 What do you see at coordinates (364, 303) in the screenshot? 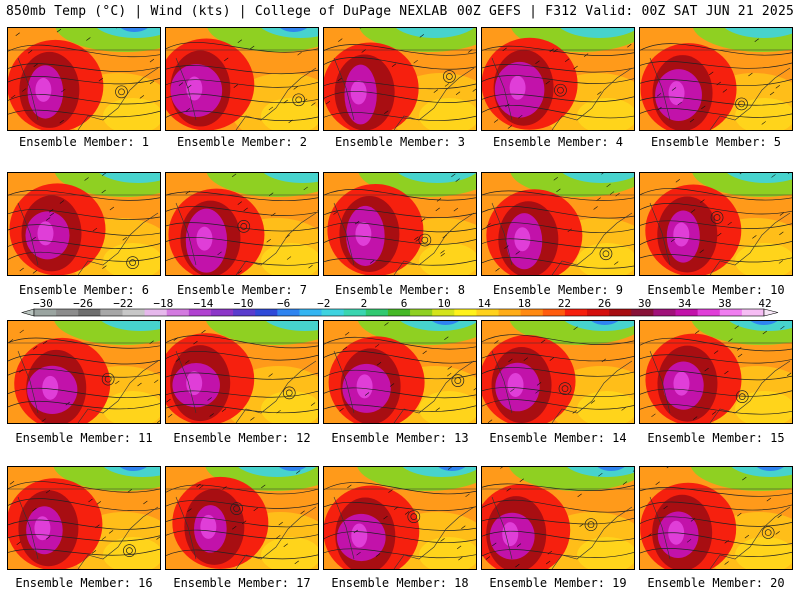
I see `colorbar-tick-label: 2` at bounding box center [364, 303].